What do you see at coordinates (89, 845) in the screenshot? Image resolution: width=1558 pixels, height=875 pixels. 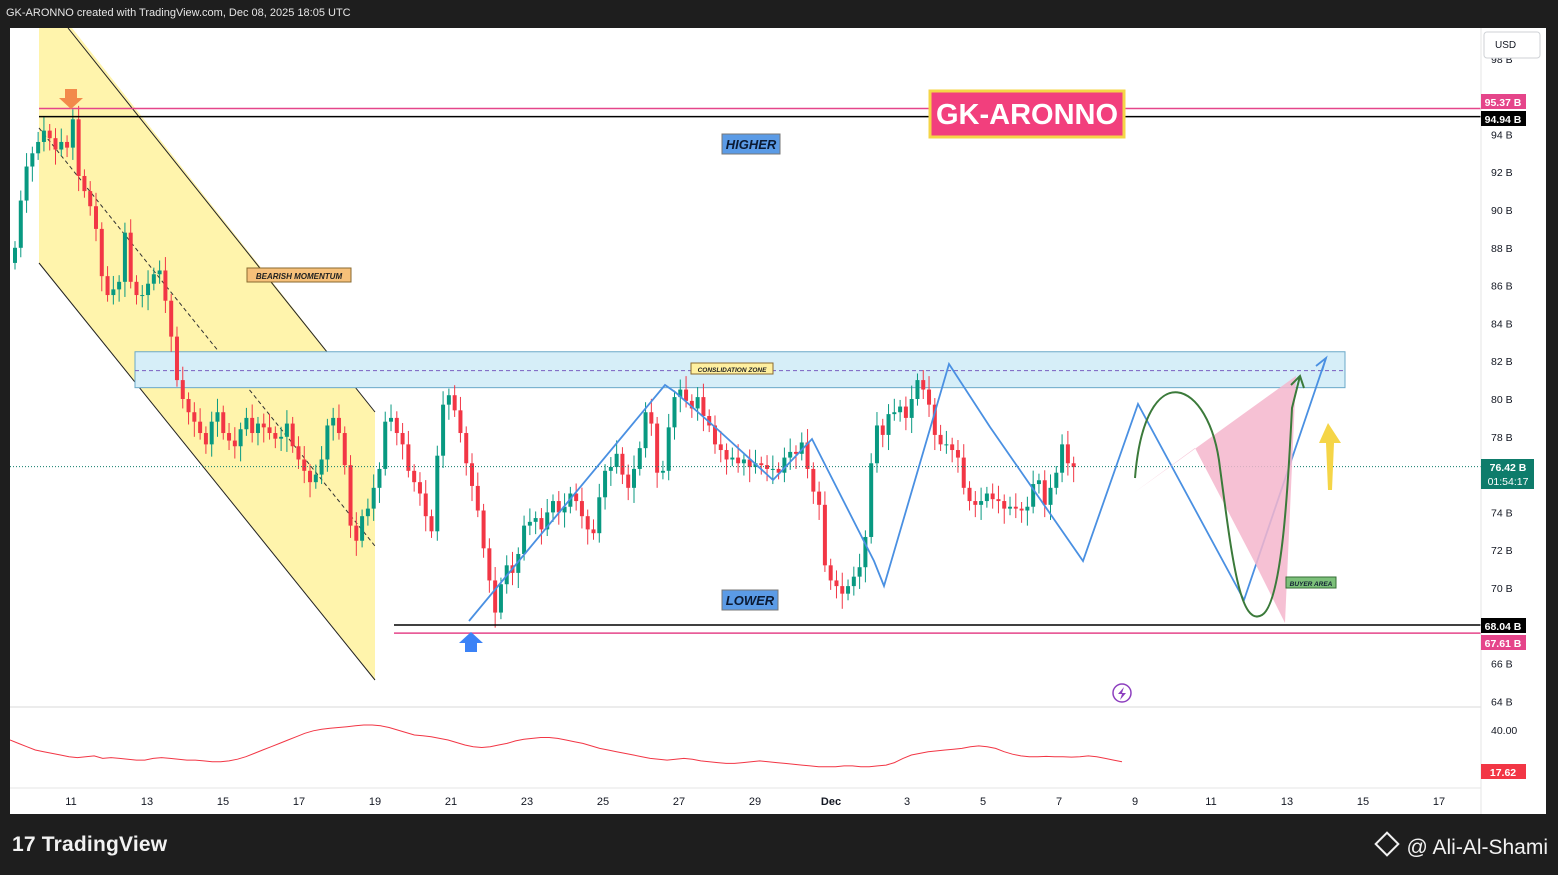 I see `tradingview-logo: 17 TradingView` at bounding box center [89, 845].